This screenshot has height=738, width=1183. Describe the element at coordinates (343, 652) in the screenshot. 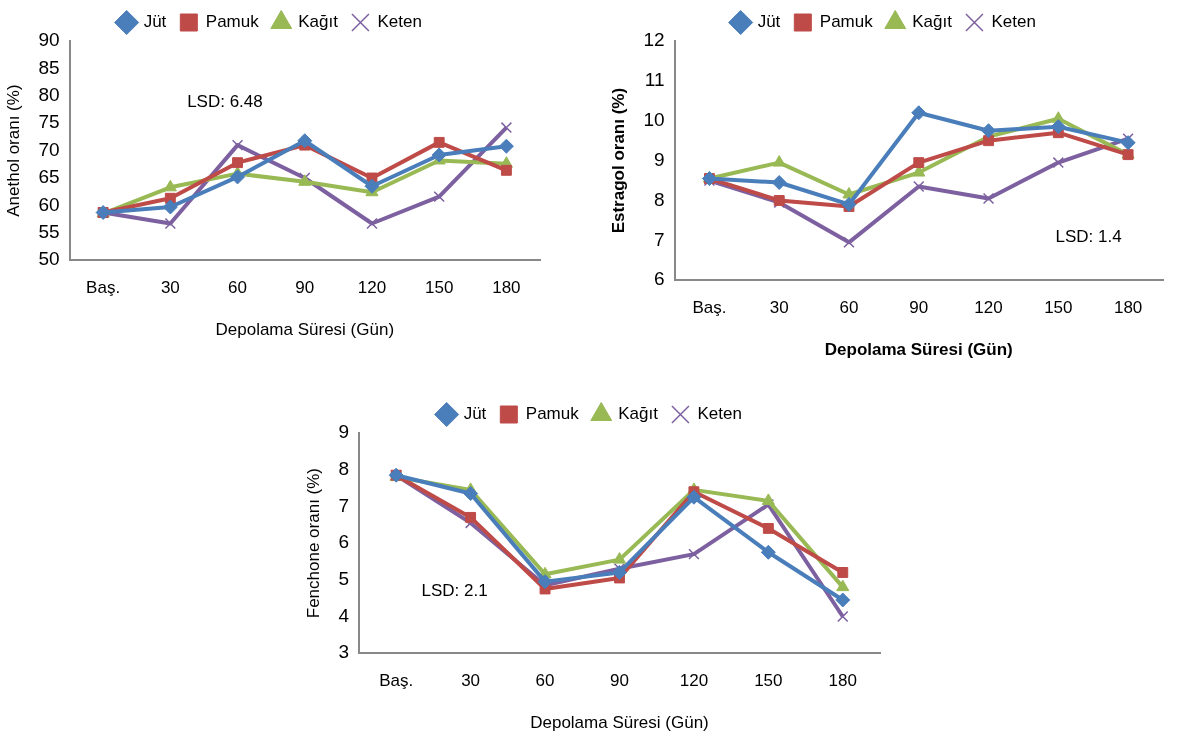

I see `y-tick-label: 3` at that location.